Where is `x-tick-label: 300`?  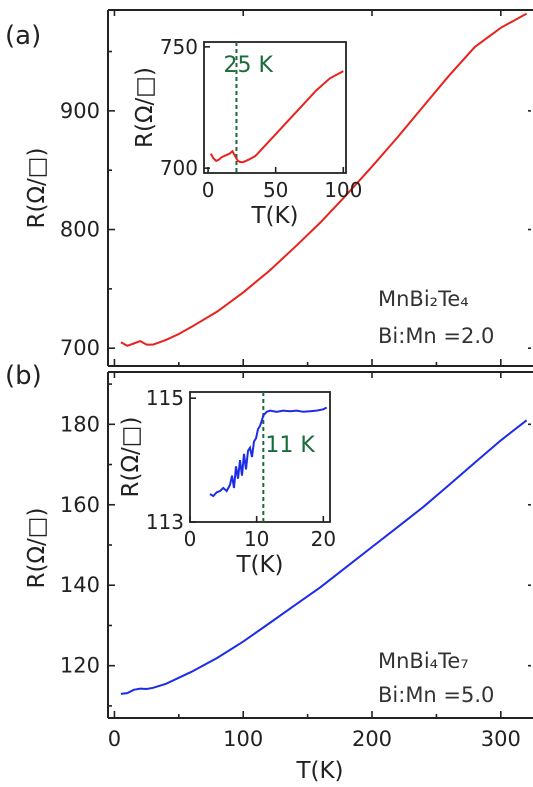
x-tick-label: 300 is located at coordinates (501, 739).